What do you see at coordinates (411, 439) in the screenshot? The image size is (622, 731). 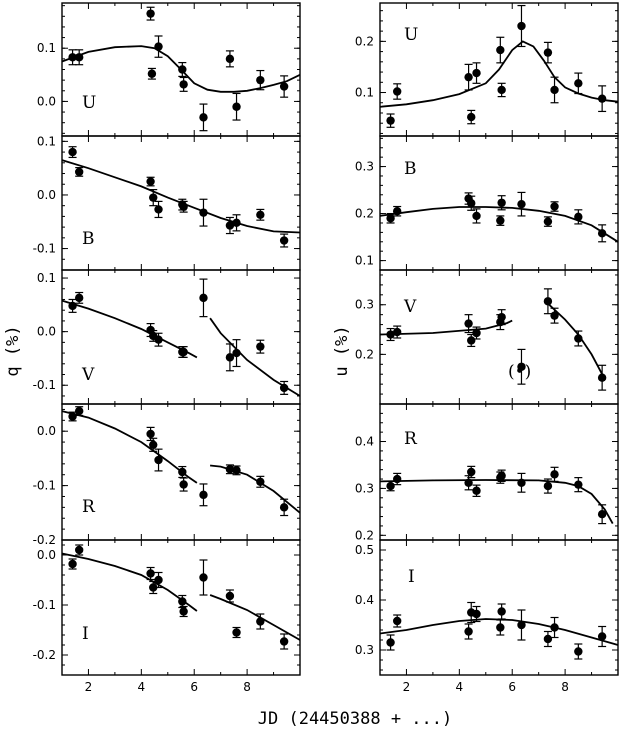 I see `panel-u-r-band-label: R` at bounding box center [411, 439].